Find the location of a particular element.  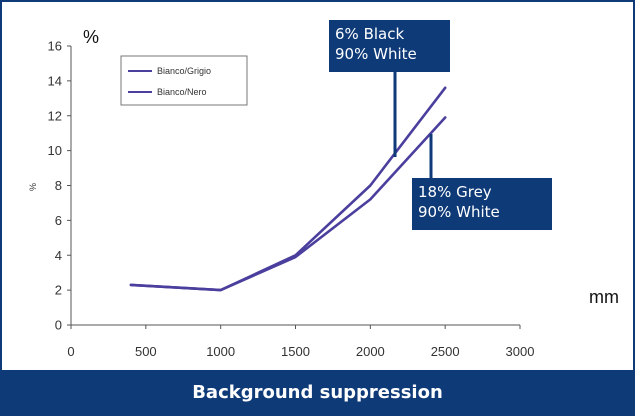

callout-grey-white: 18% Grey 90% White is located at coordinates (482, 204).